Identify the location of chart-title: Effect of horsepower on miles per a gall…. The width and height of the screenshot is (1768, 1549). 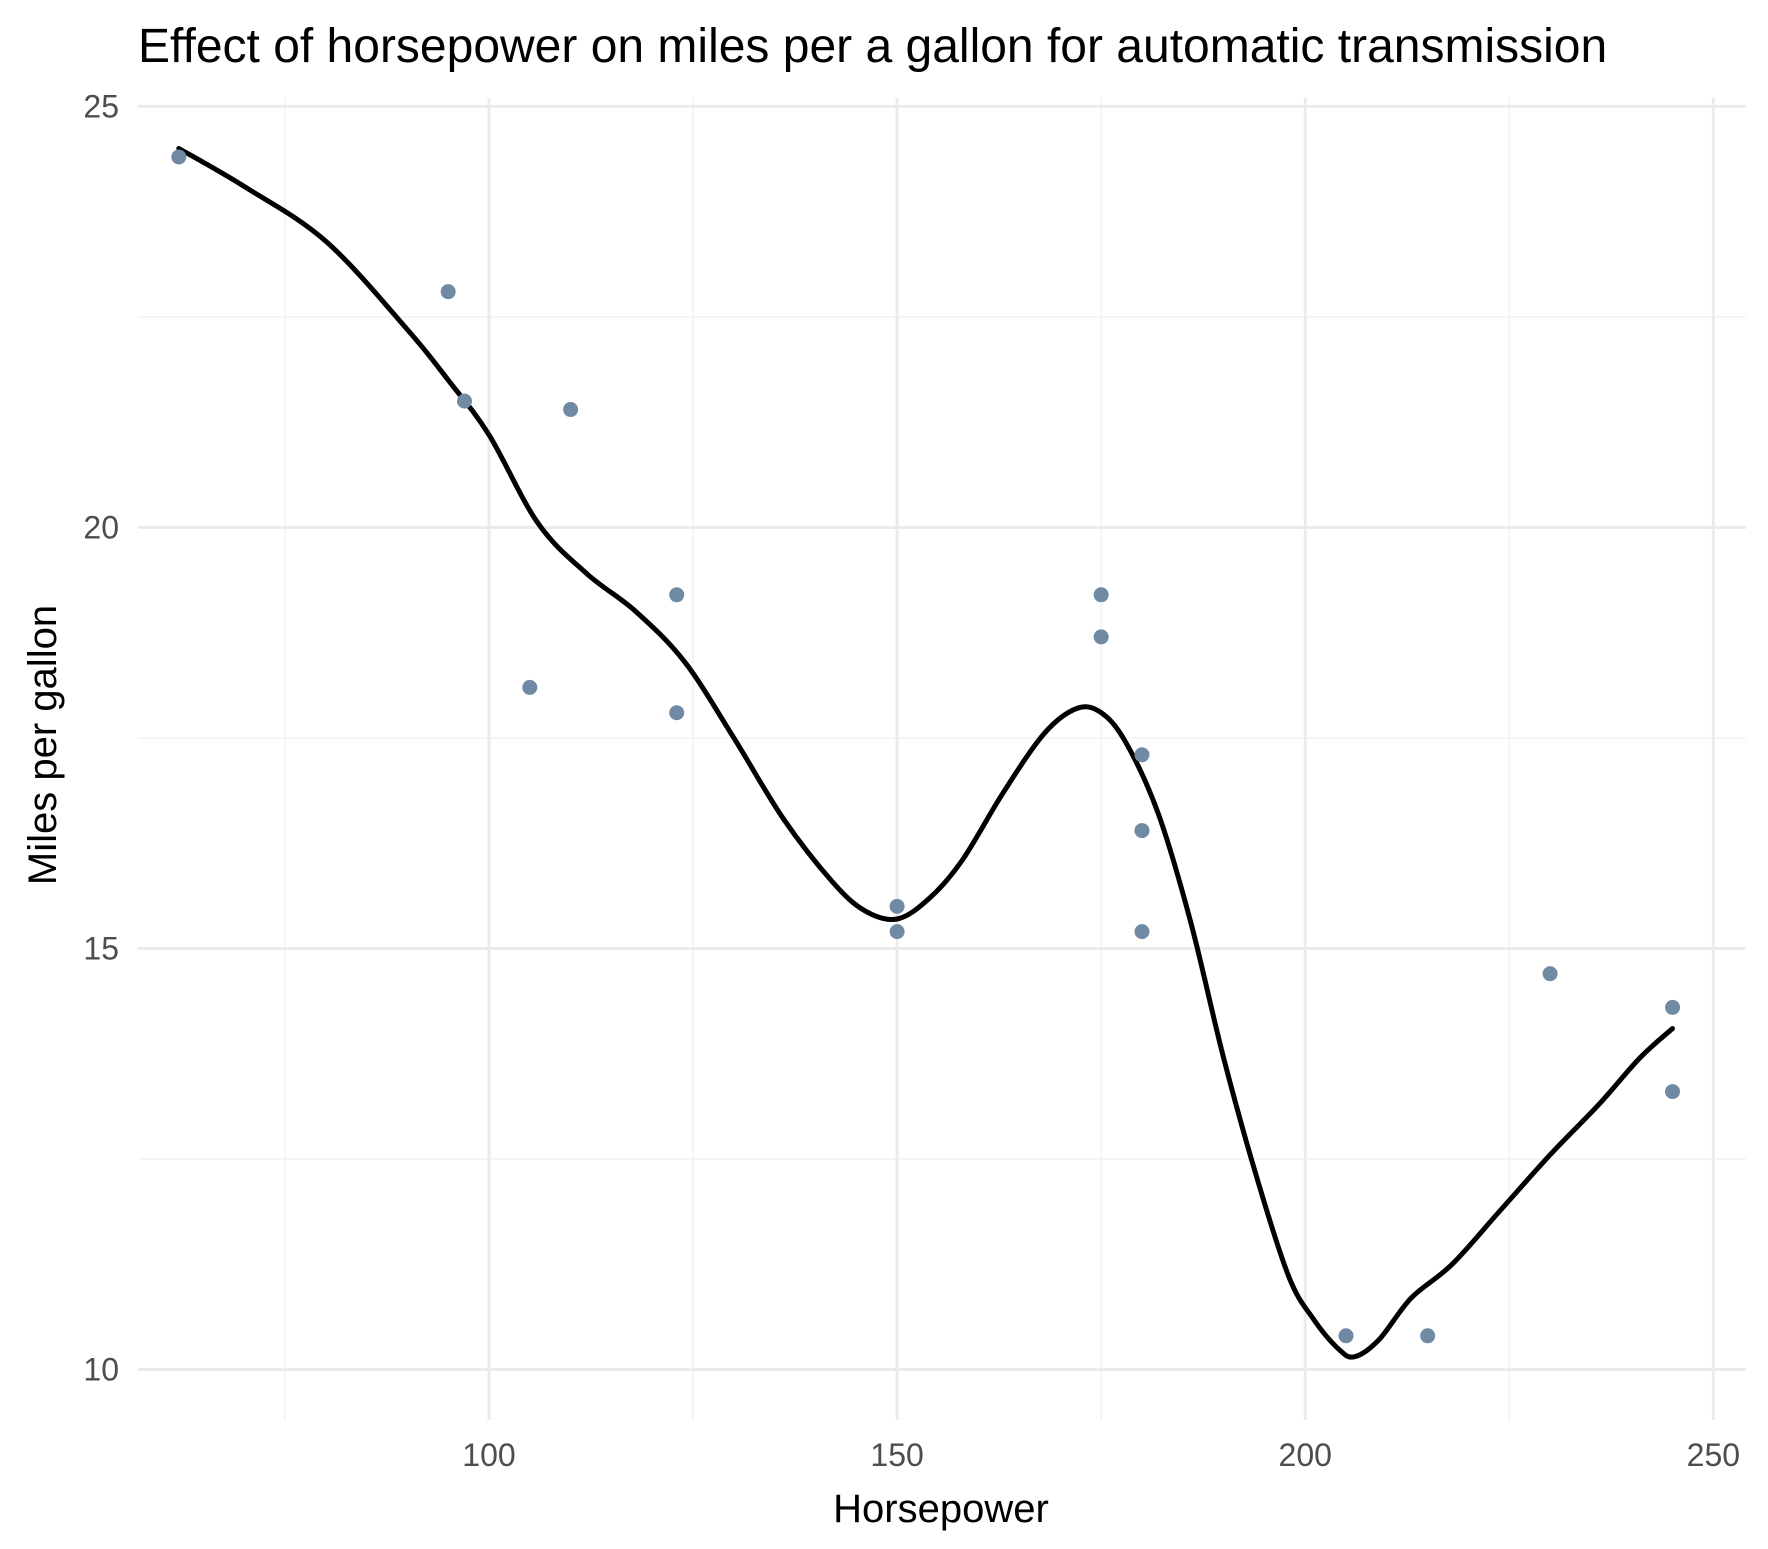
(872, 46).